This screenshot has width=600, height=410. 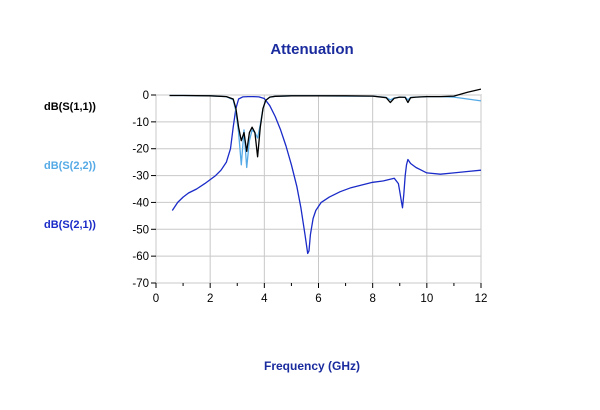 What do you see at coordinates (140, 203) in the screenshot?
I see `y-tick-label: -40` at bounding box center [140, 203].